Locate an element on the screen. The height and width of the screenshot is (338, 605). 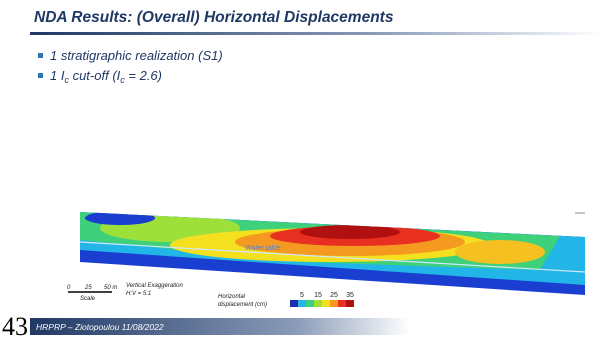
legend-tick: 5 is located at coordinates (302, 295).